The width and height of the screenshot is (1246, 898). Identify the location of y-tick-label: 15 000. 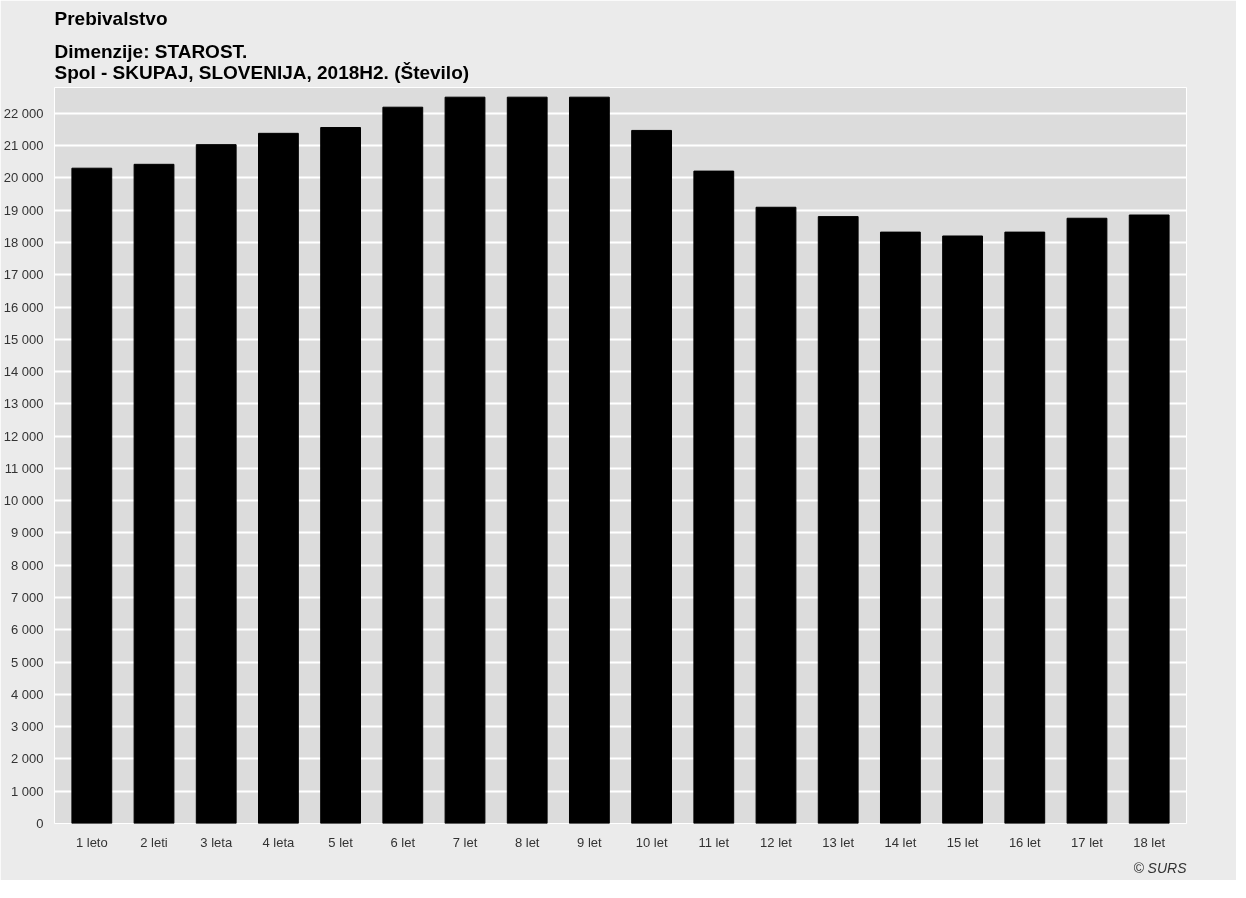
(23, 339).